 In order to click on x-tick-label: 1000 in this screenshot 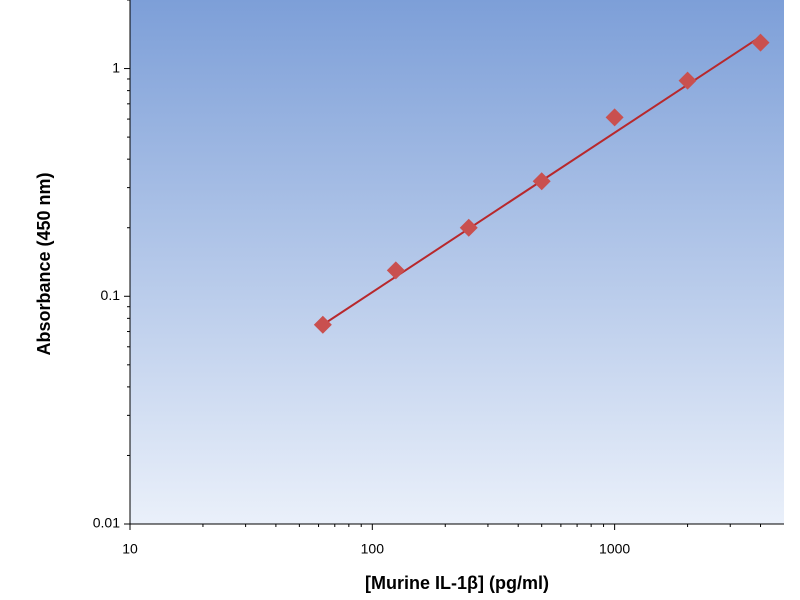, I will do `click(614, 549)`.